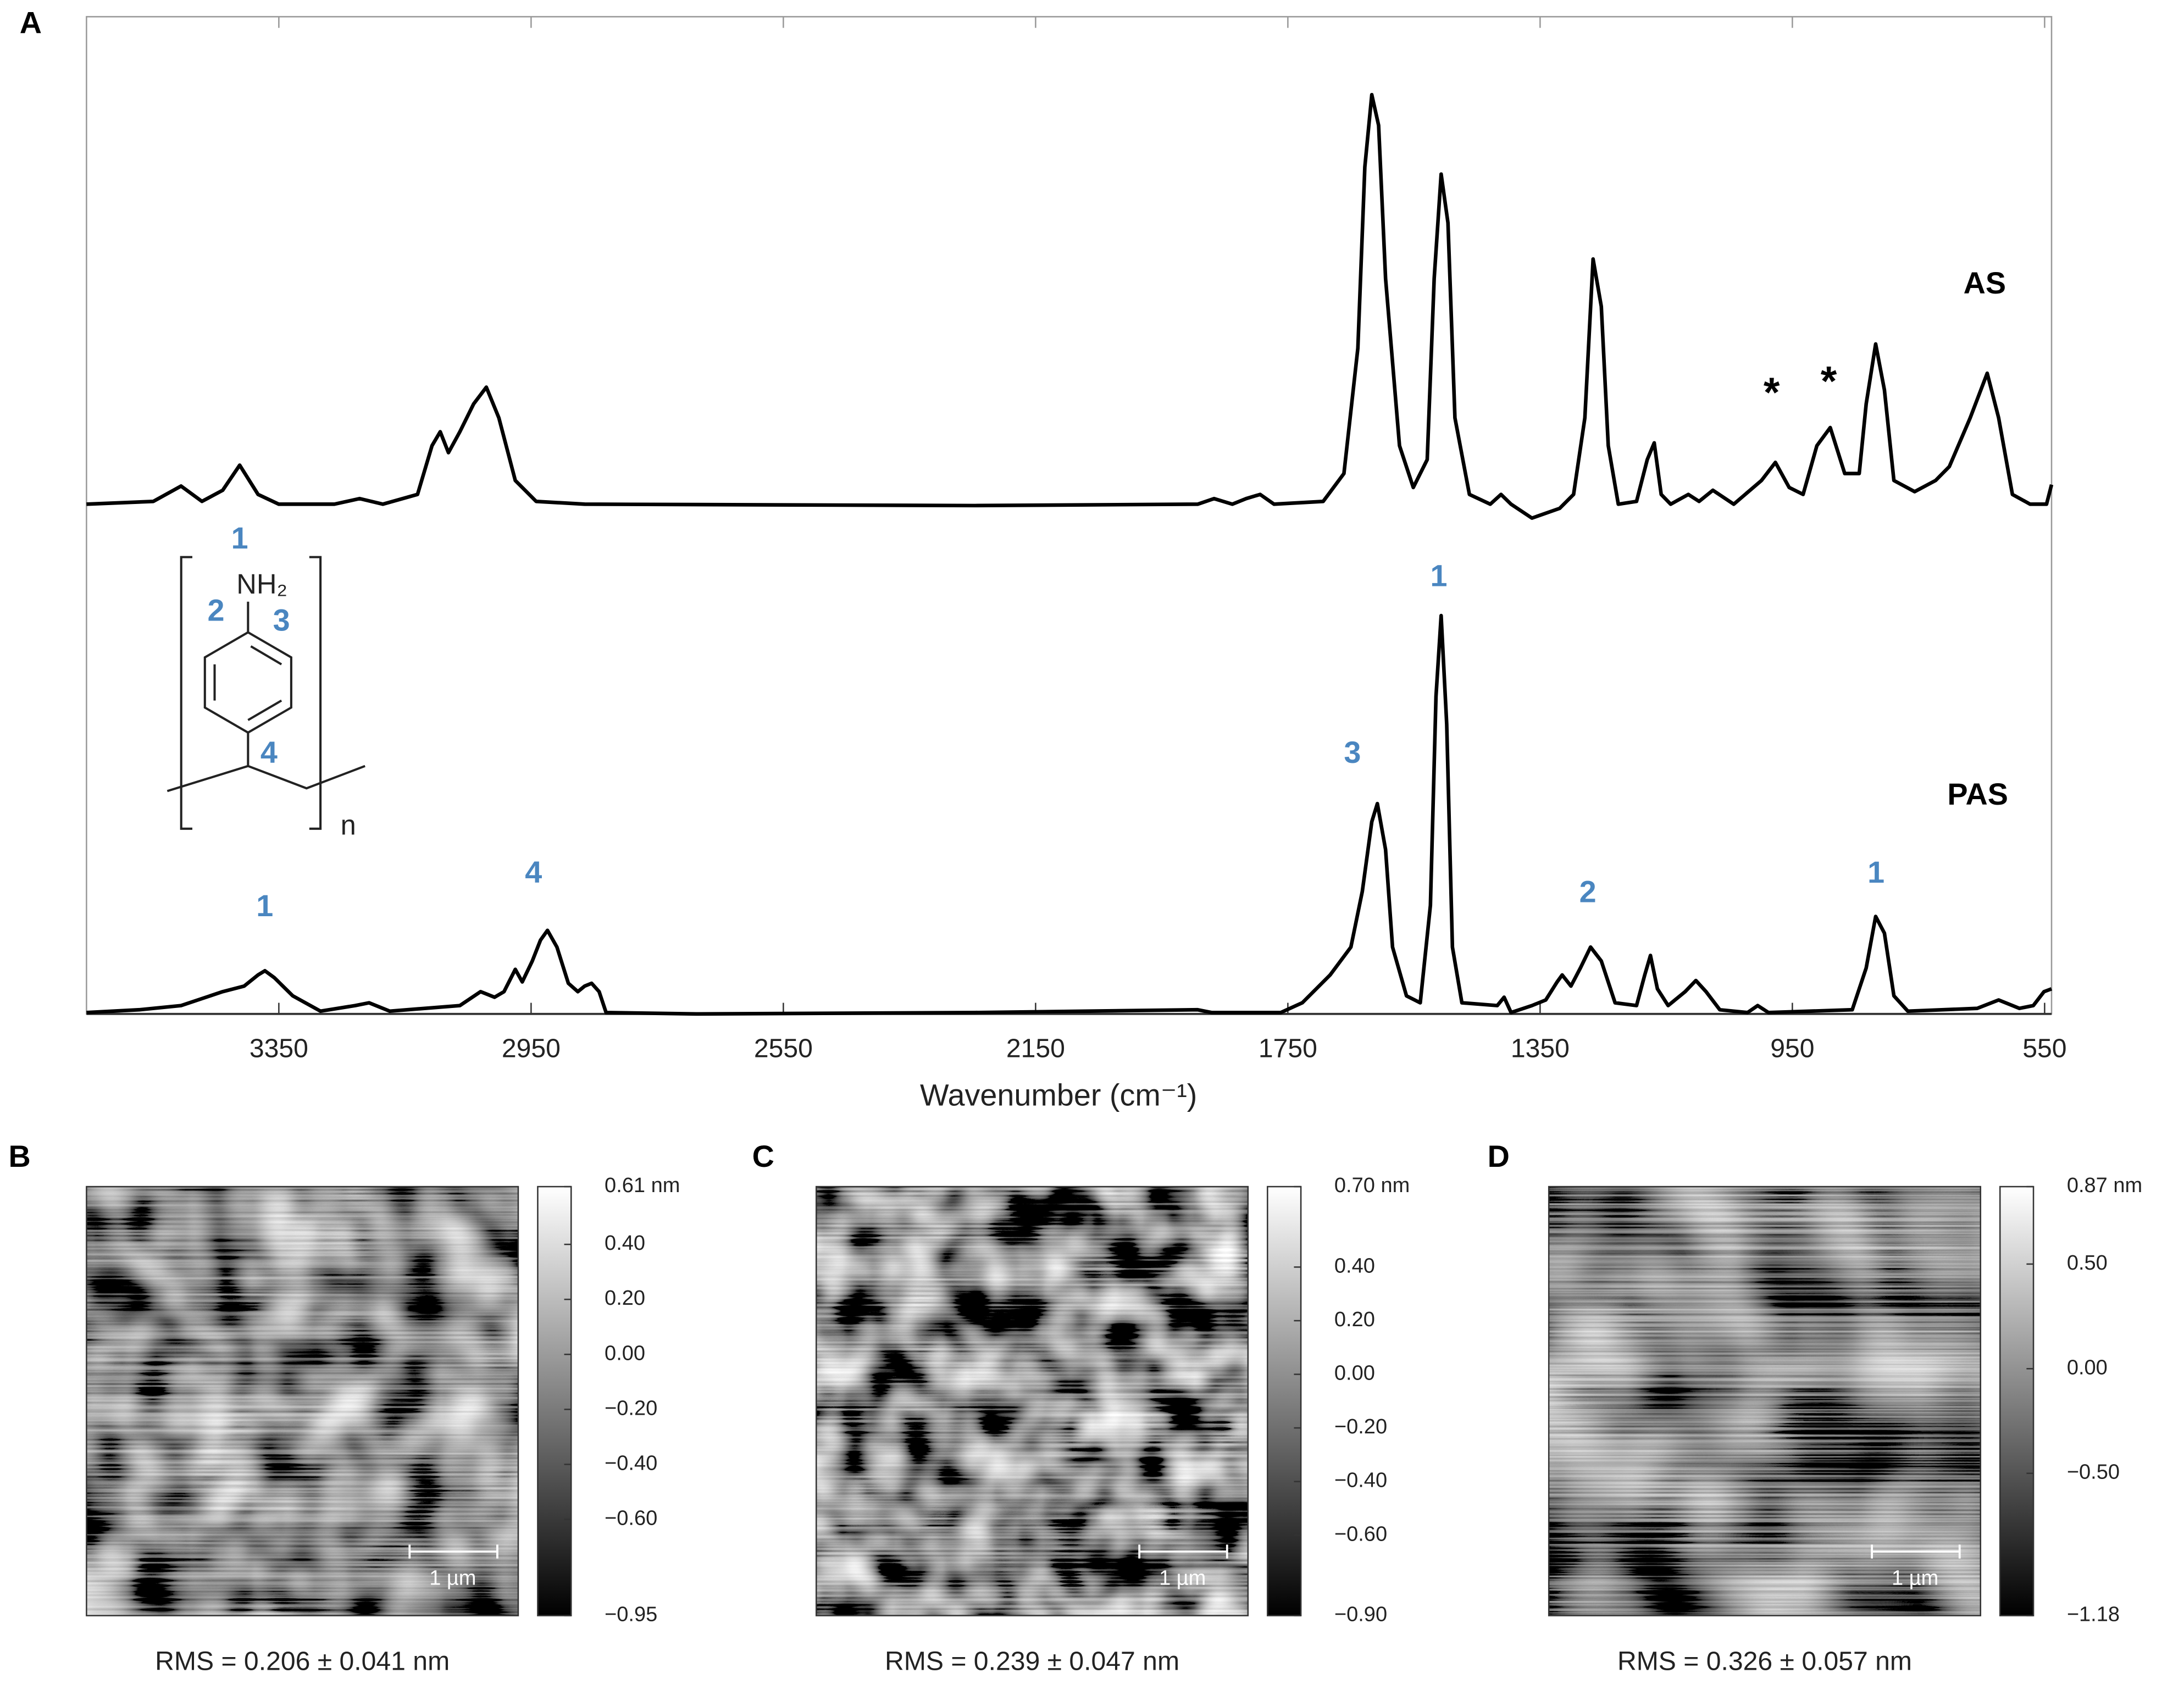 The height and width of the screenshot is (1695, 2184). What do you see at coordinates (631, 1614) in the screenshot?
I see `colorbar-tick-label: −0.95` at bounding box center [631, 1614].